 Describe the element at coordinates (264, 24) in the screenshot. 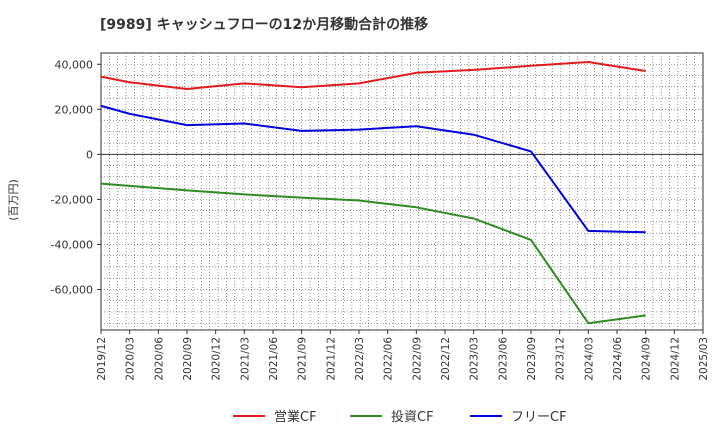

I see `chart-title: [9989] キャッシュフローの12か月移動合計の推移` at that location.